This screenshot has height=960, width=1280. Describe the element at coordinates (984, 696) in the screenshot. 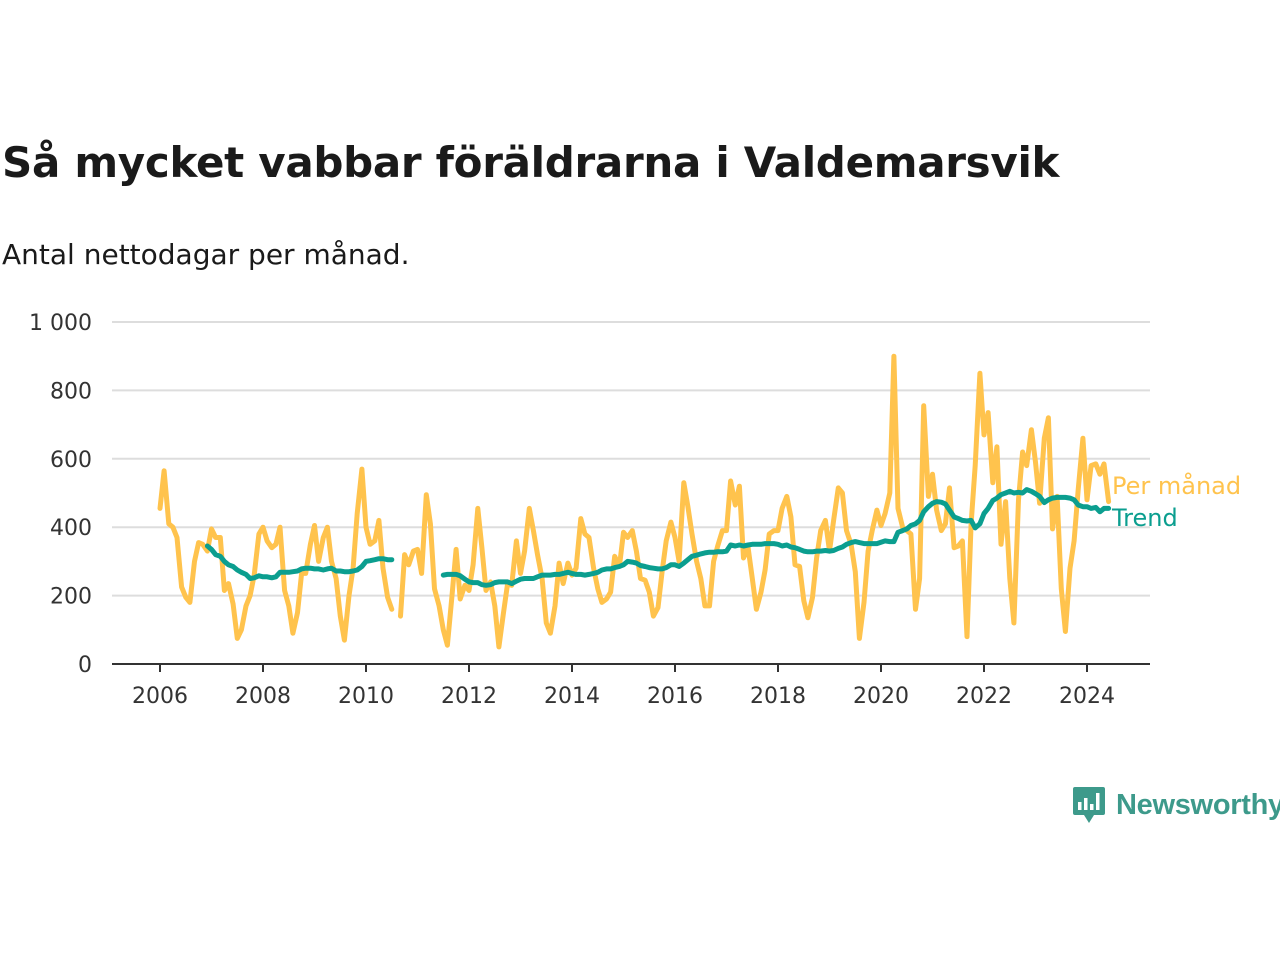

I see `x-tick-label: 2022` at that location.